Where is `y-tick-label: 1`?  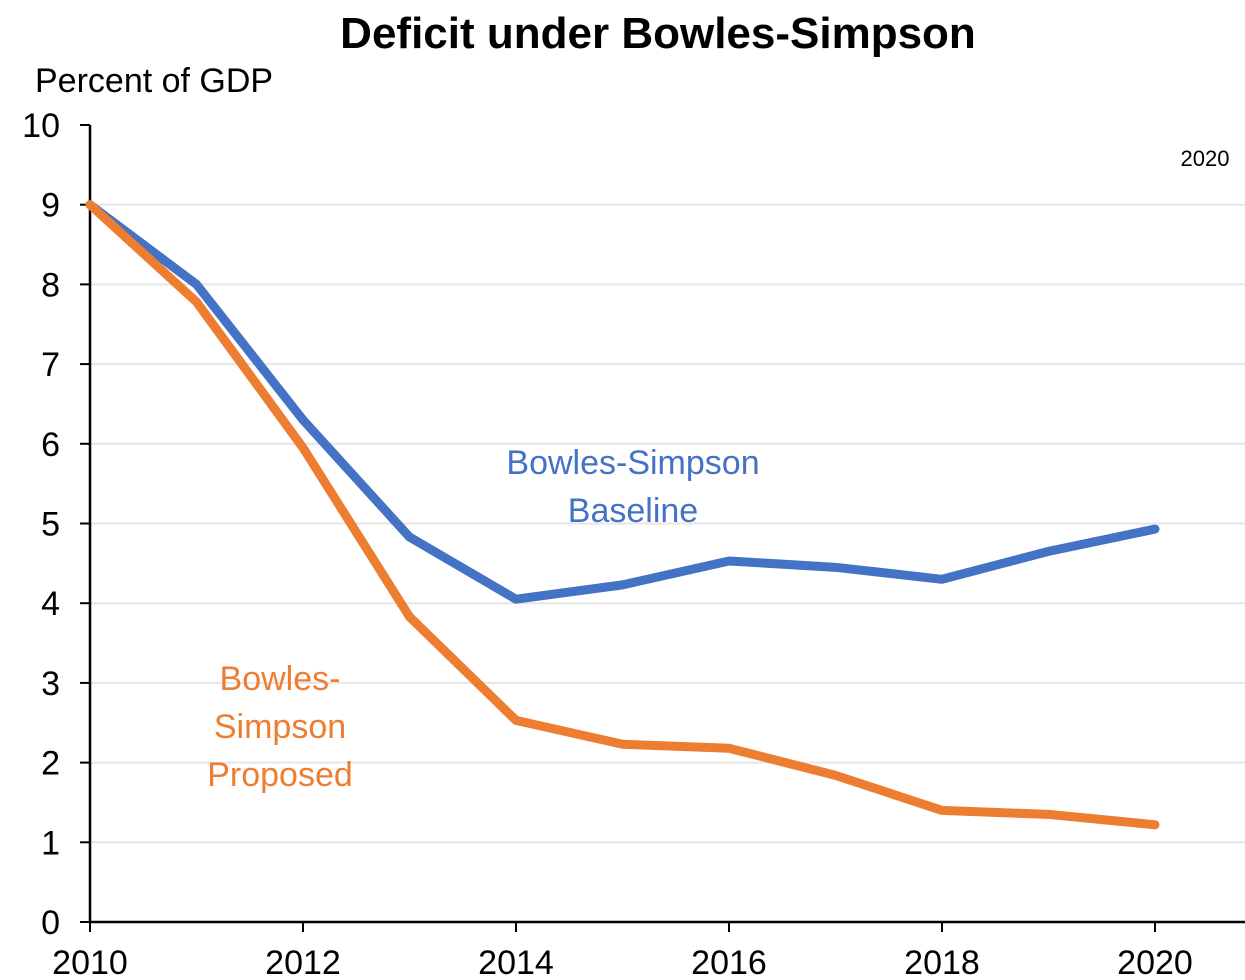
y-tick-label: 1 is located at coordinates (50, 843).